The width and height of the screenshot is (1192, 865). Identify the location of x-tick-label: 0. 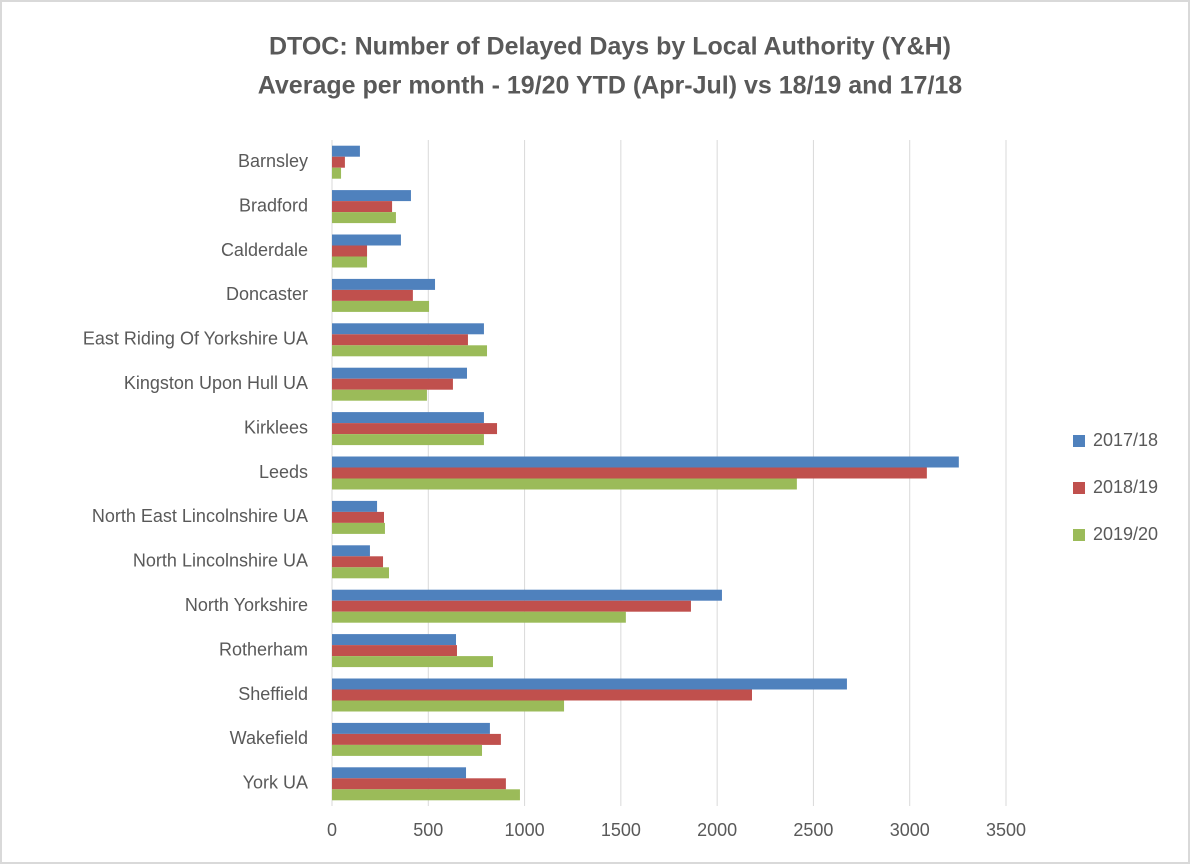
(332, 830).